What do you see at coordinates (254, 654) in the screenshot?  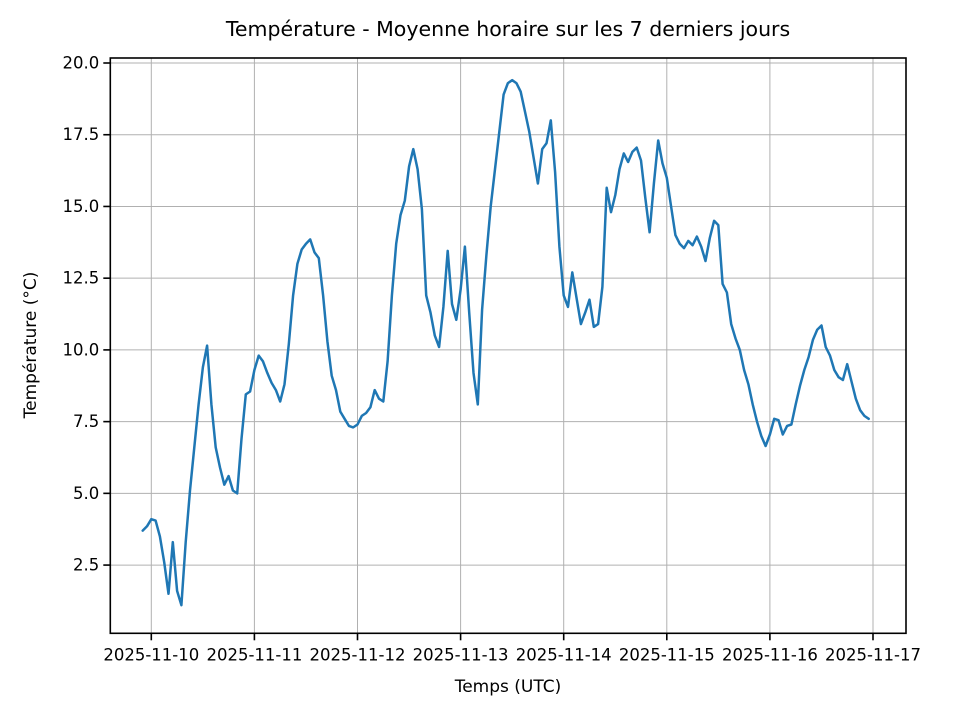 I see `x-tick-label: 2025-11-11` at bounding box center [254, 654].